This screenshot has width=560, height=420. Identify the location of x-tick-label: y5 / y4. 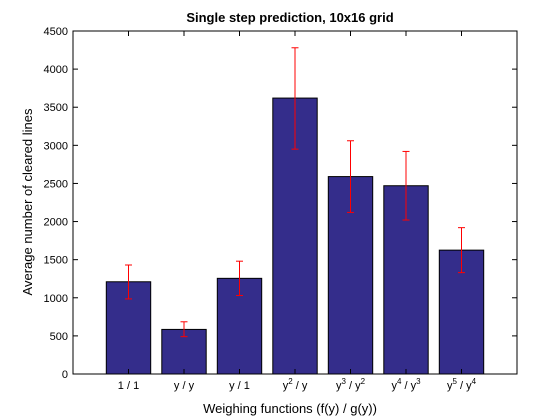
(462, 384).